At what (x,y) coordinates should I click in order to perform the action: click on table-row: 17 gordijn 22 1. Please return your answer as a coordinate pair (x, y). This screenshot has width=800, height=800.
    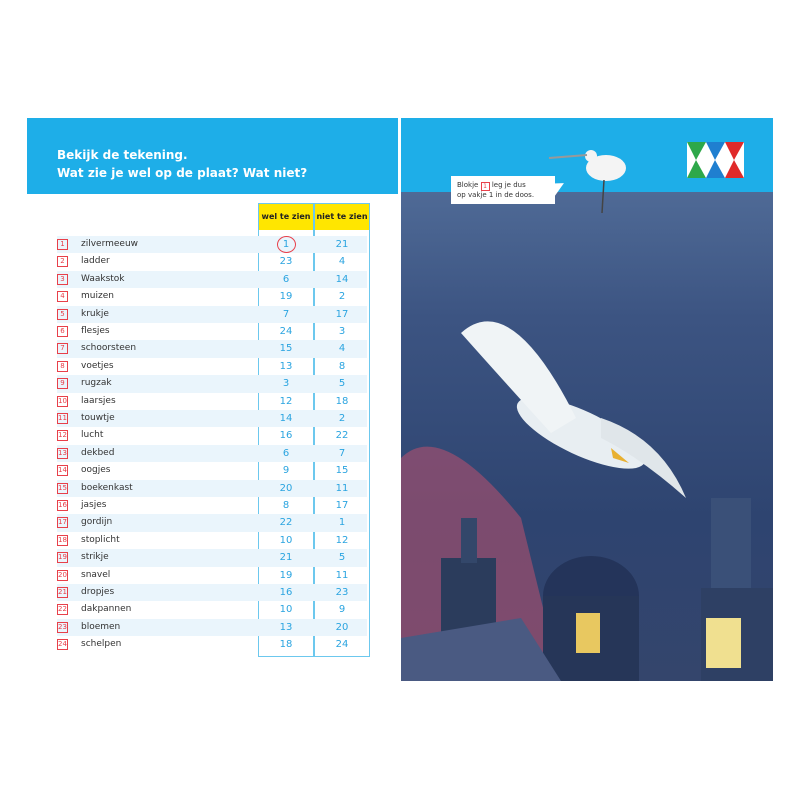
    Looking at the image, I should click on (212, 523).